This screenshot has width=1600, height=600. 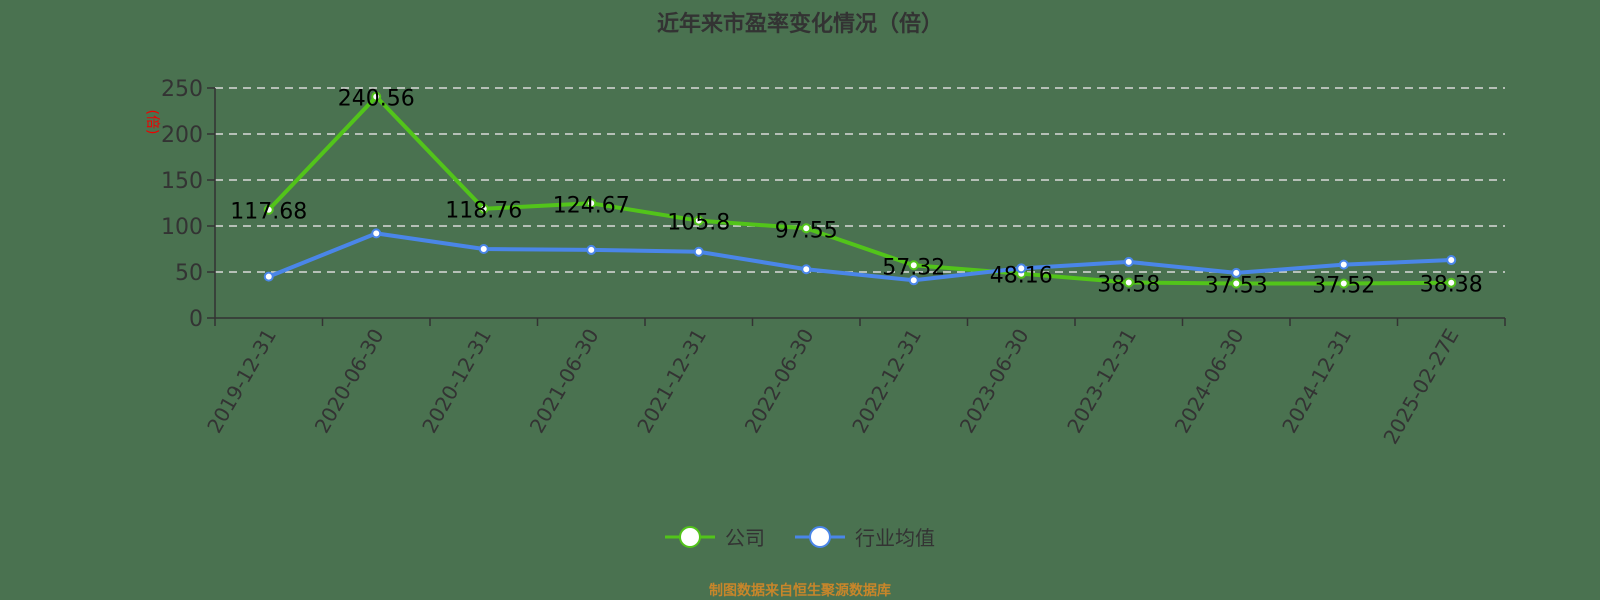 I want to click on chart-title: 近年来市盈率变化情况（倍）, so click(x=799, y=24).